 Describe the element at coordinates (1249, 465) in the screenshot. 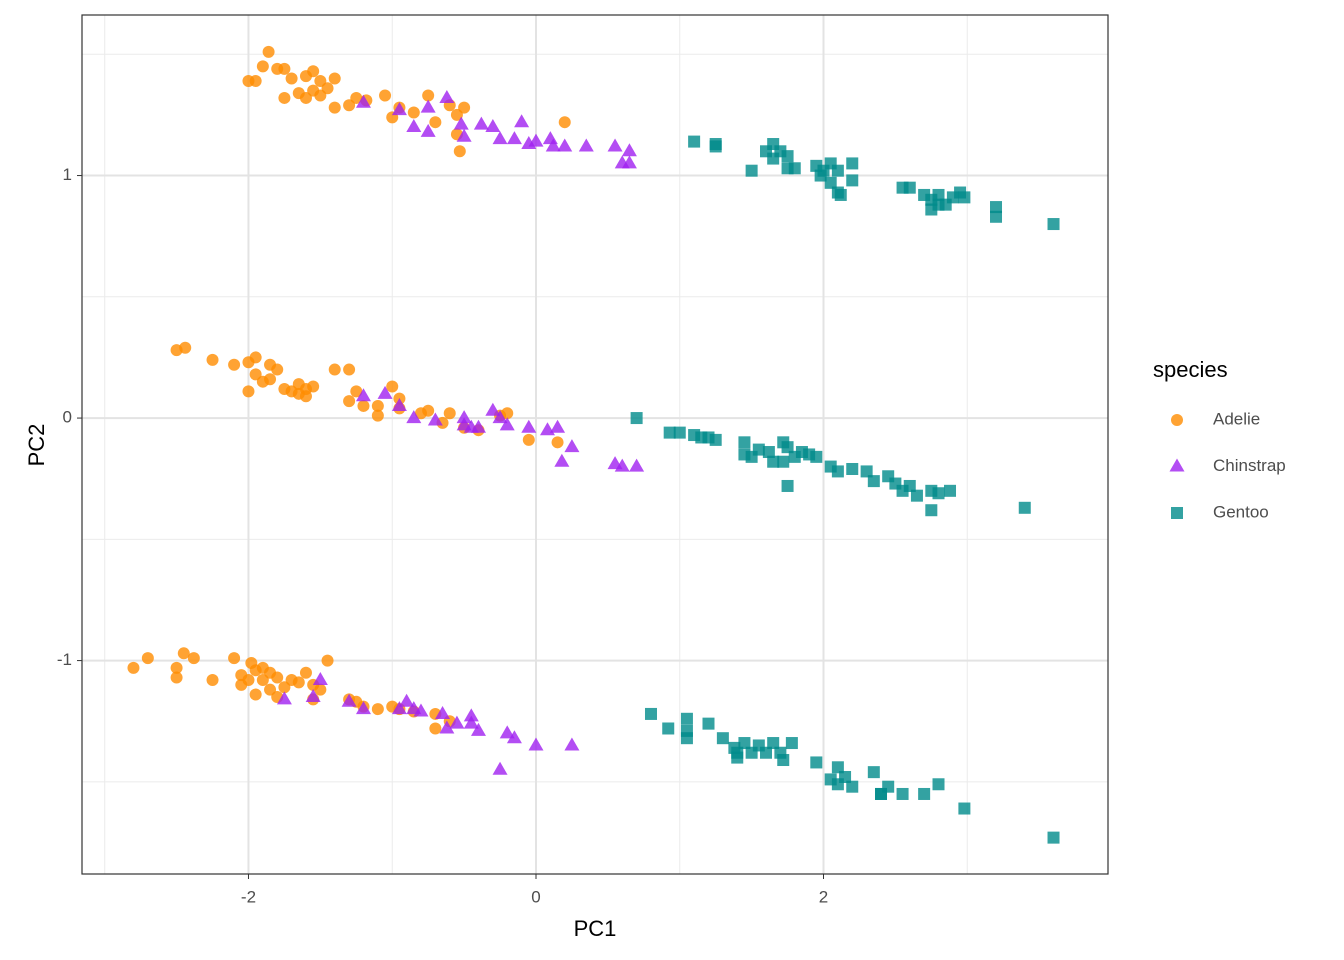

I see `legend-label: Chinstrap` at that location.